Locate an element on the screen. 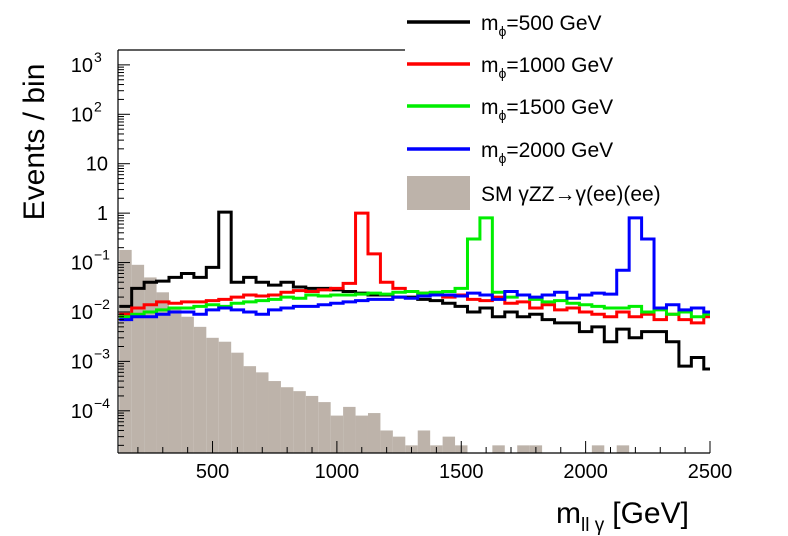 This screenshot has width=788, height=536. x-tick-label: 2000 is located at coordinates (585, 472).